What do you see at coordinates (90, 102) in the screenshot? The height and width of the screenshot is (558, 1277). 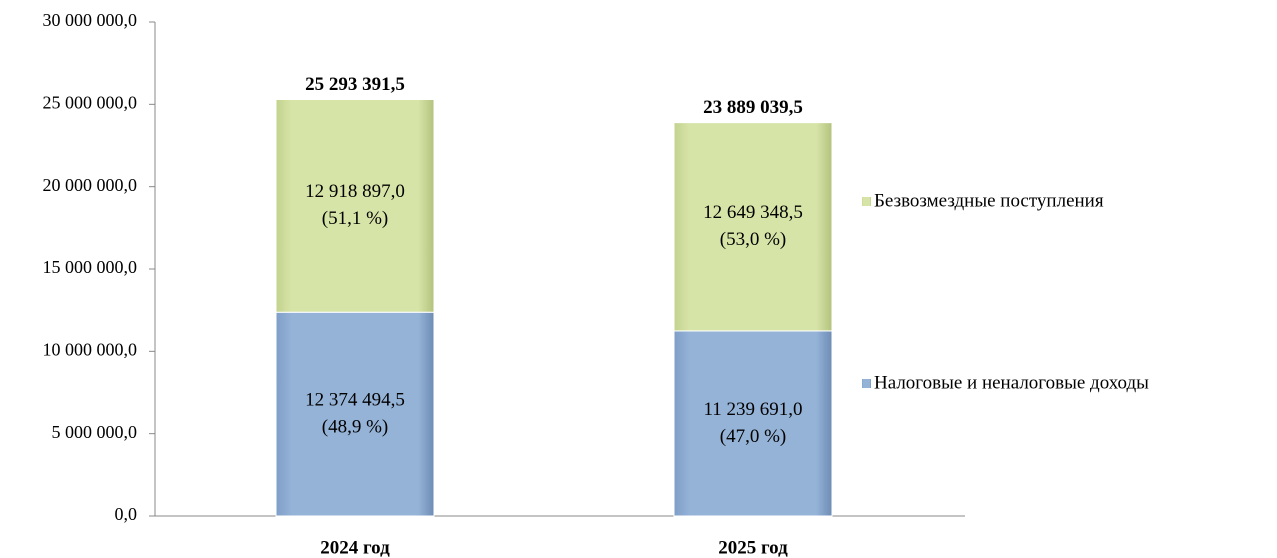 I see `y-tick-label: 25 000 000,0` at bounding box center [90, 102].